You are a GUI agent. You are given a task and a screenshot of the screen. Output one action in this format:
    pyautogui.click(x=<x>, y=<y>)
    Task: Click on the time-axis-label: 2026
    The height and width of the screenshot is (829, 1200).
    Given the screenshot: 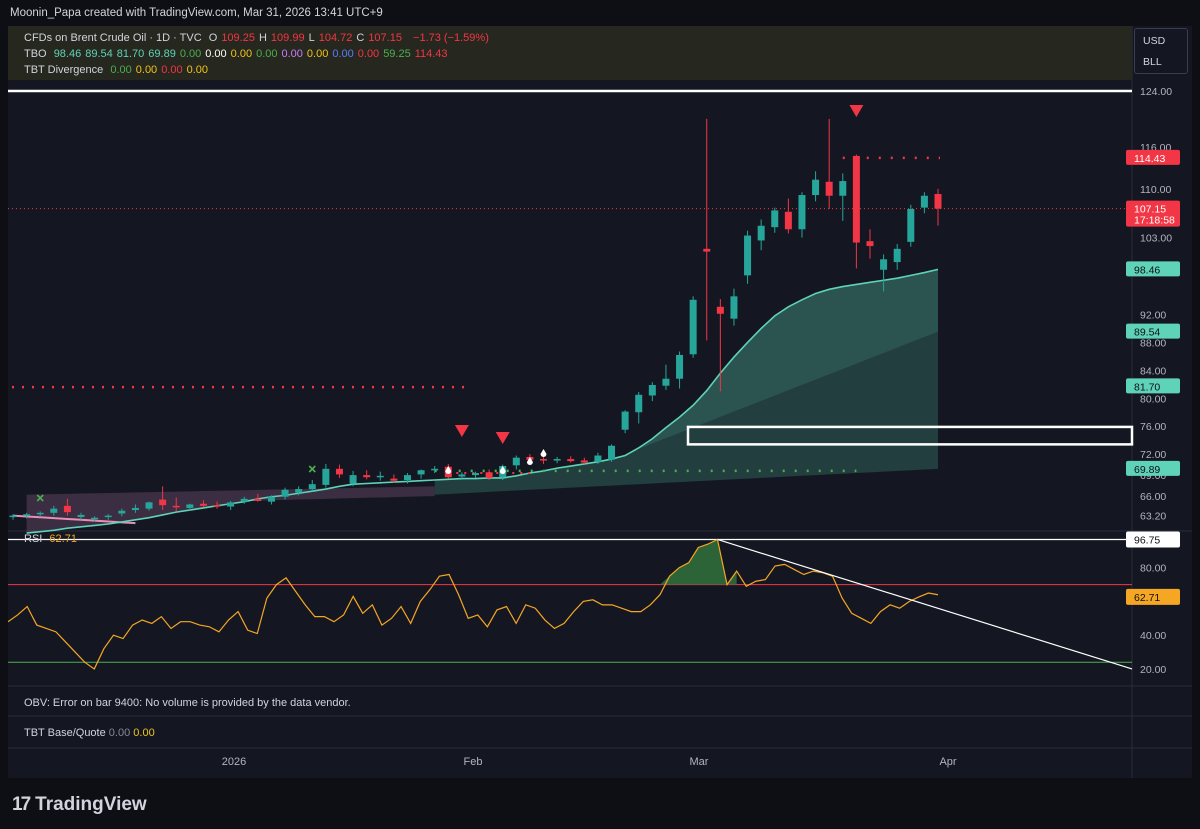 What is the action you would take?
    pyautogui.click(x=234, y=762)
    